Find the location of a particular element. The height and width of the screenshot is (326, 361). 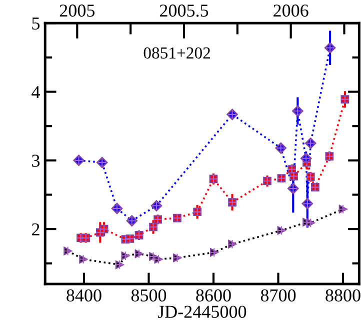

x2-tick-label: 2005 is located at coordinates (77, 10).